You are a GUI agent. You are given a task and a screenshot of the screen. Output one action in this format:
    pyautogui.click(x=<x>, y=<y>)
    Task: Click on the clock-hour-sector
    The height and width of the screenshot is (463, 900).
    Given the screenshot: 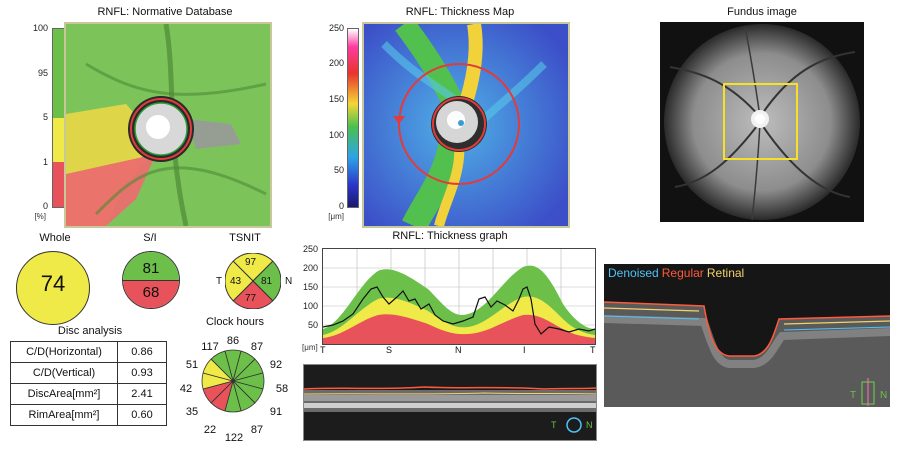 What is the action you would take?
    pyautogui.click(x=222, y=366)
    